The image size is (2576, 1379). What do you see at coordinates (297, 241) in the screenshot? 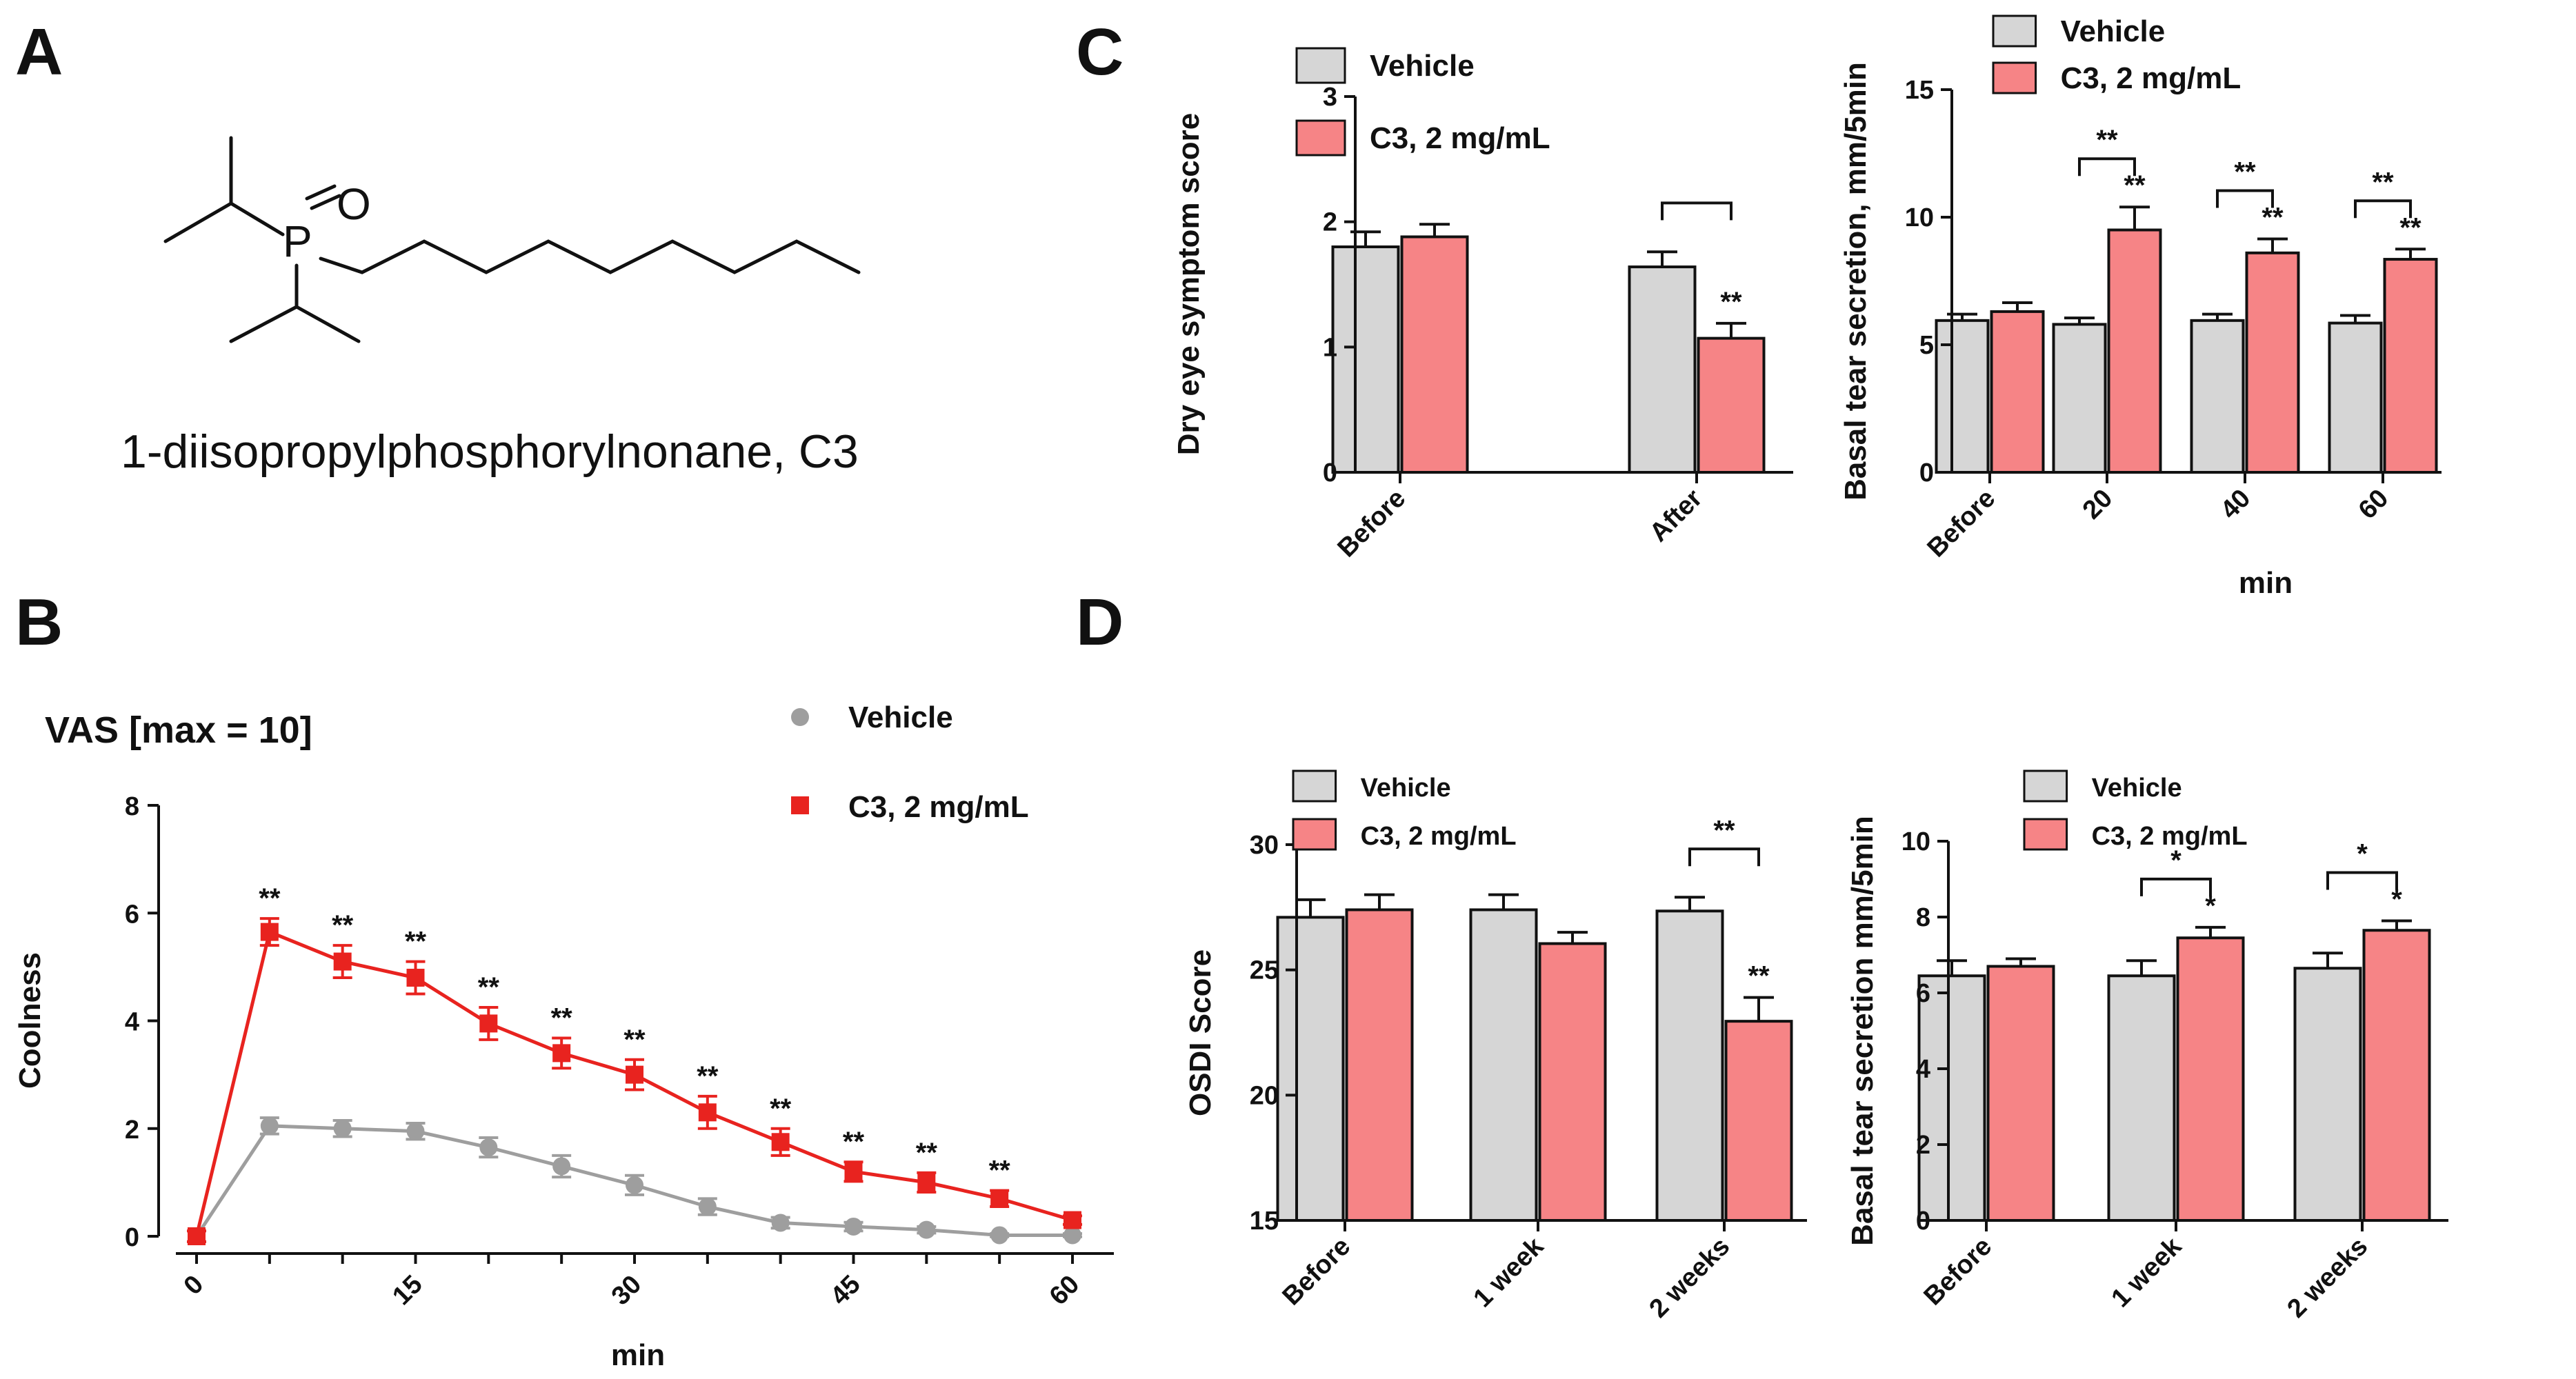
I see `phosphorus-atom: P` at bounding box center [297, 241].